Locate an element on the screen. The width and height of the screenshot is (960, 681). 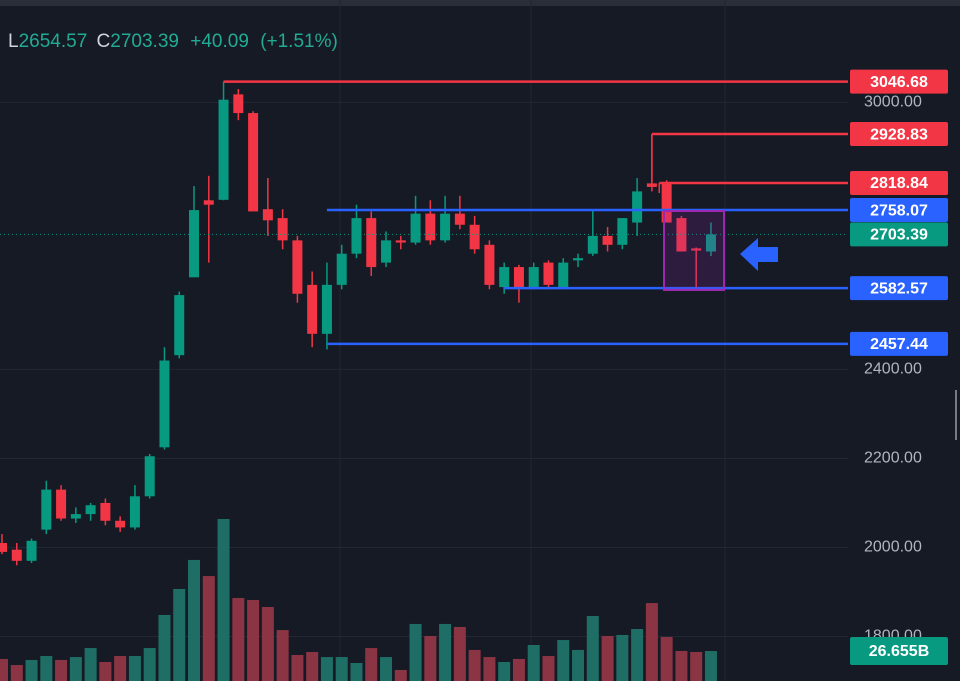
price-label: 2928.83 is located at coordinates (899, 134).